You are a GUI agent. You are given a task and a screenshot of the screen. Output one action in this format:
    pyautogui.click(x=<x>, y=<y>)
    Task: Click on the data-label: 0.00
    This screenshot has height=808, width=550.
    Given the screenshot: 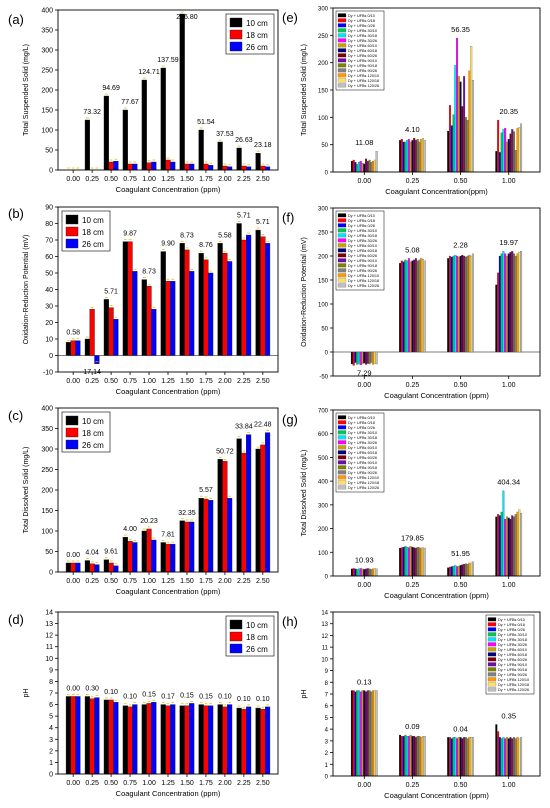 What is the action you would take?
    pyautogui.click(x=73, y=688)
    